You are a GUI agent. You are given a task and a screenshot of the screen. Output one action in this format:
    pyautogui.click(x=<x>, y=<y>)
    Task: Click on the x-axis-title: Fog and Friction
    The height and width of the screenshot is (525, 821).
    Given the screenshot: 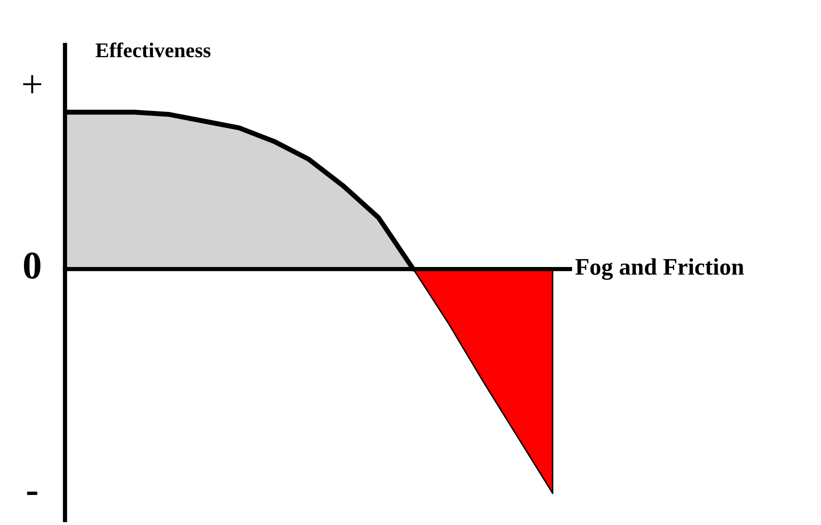 What is the action you would take?
    pyautogui.click(x=659, y=269)
    